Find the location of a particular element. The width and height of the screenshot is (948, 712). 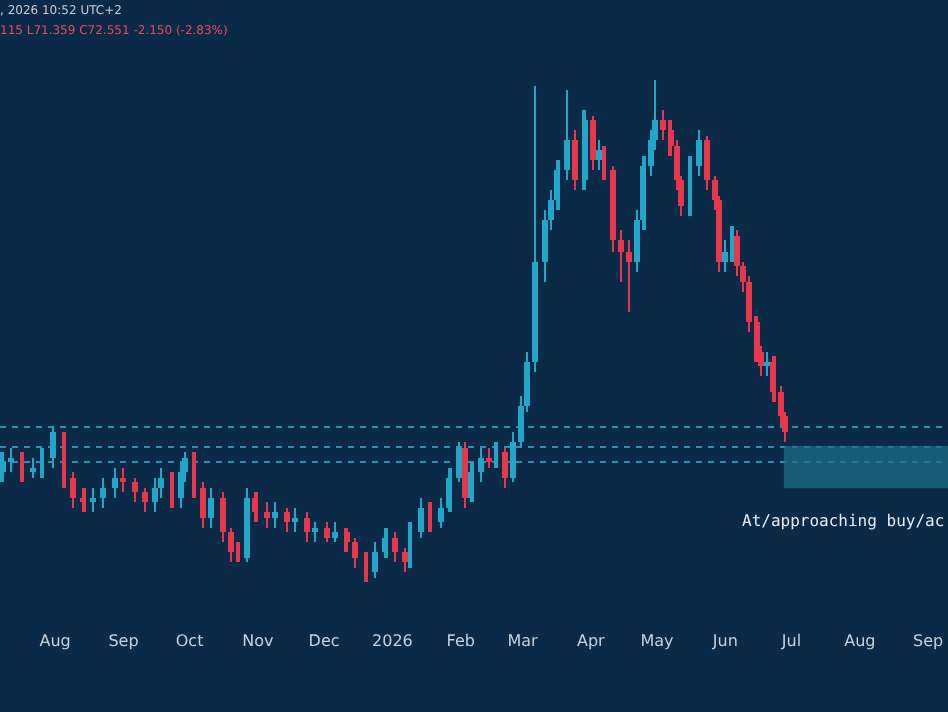

x-tick-label: Oct is located at coordinates (189, 641).